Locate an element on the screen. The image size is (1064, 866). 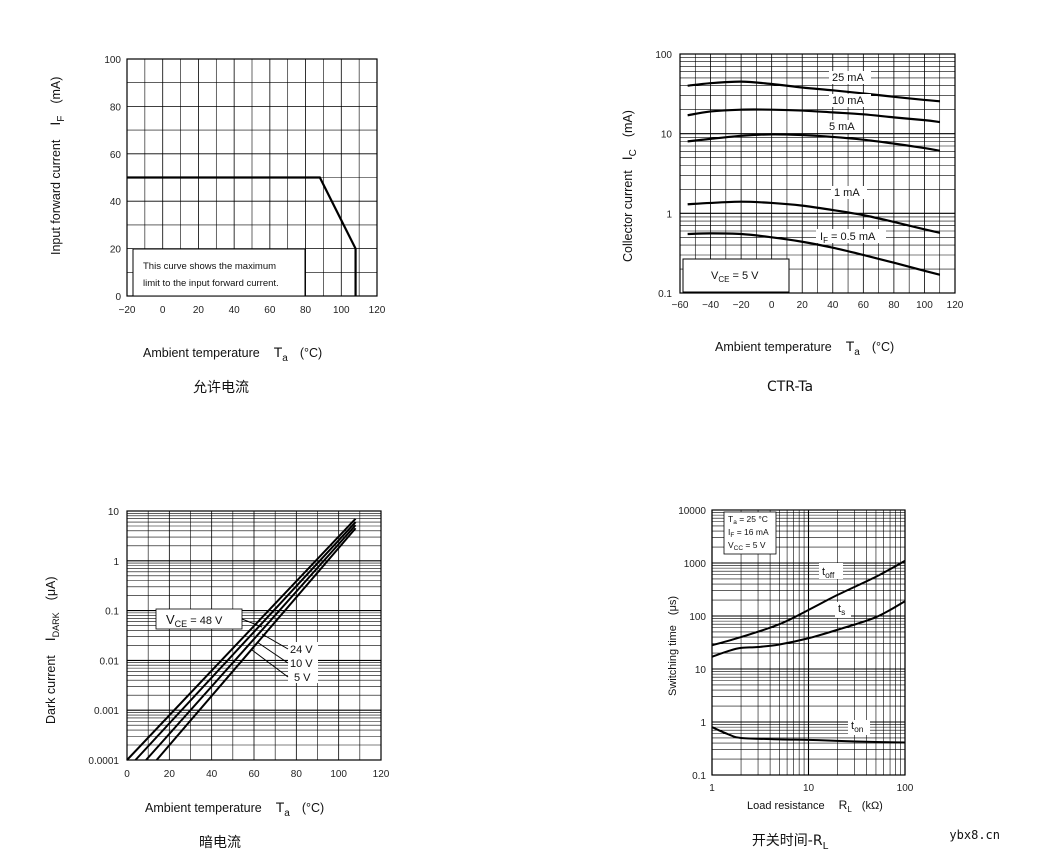
chart-2-x-label-sym: T is located at coordinates (850, 346).